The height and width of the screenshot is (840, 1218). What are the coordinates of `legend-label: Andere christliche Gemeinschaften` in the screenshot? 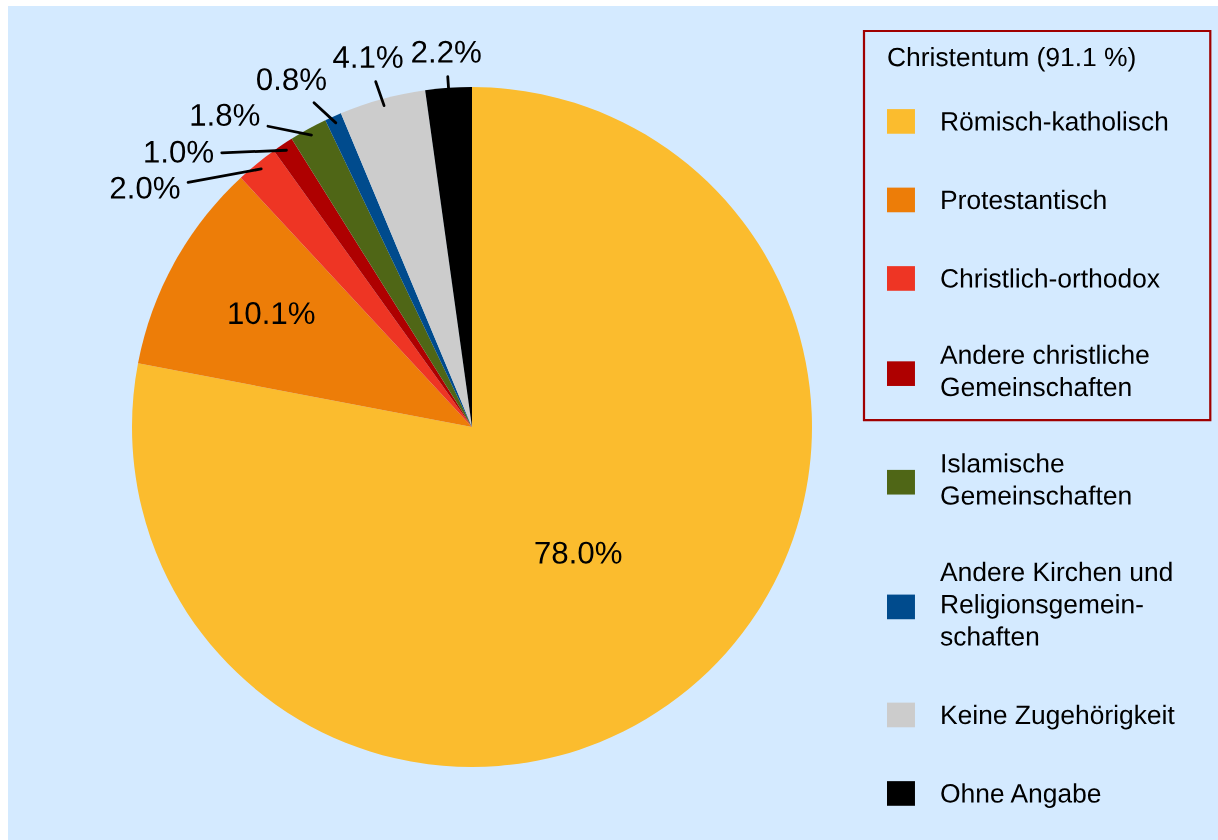 It's located at (1044, 370).